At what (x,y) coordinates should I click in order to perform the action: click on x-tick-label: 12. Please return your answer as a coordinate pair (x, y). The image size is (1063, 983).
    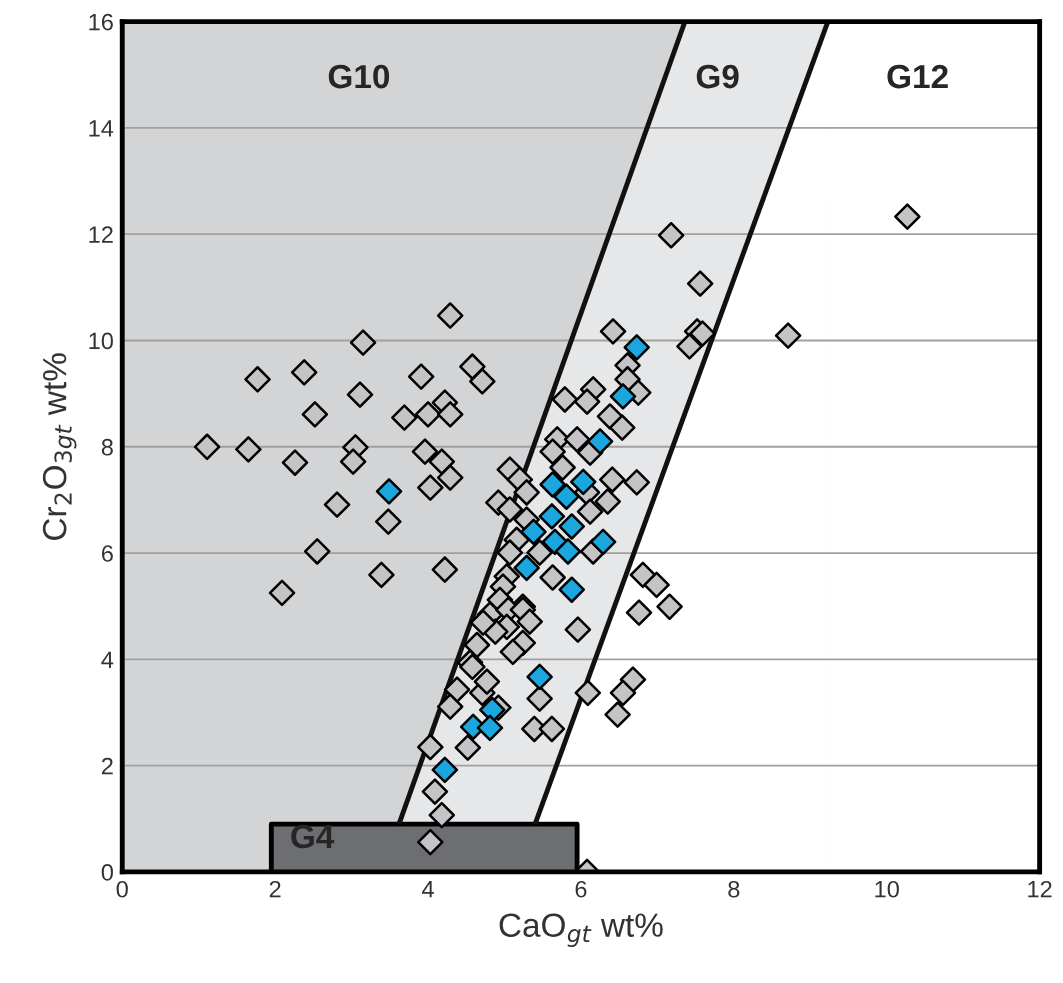
    Looking at the image, I should click on (1040, 889).